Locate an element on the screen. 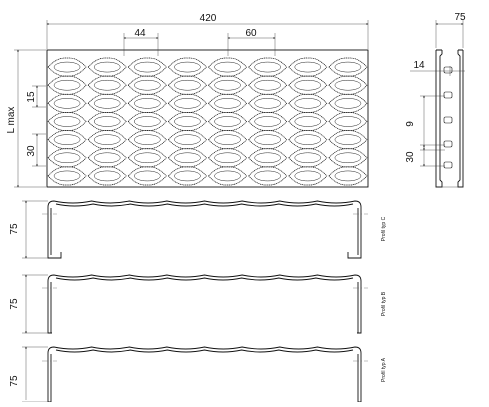  side-14-dimension: 14 is located at coordinates (437, 68).